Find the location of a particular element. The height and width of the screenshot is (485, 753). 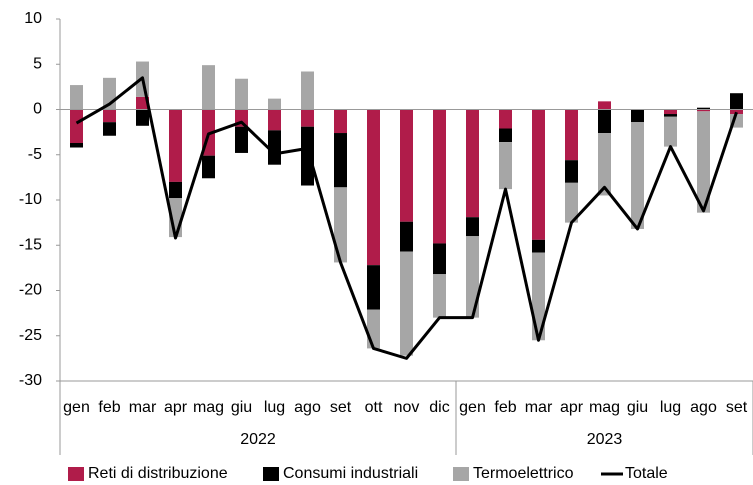

group-label: 2022 is located at coordinates (258, 439).